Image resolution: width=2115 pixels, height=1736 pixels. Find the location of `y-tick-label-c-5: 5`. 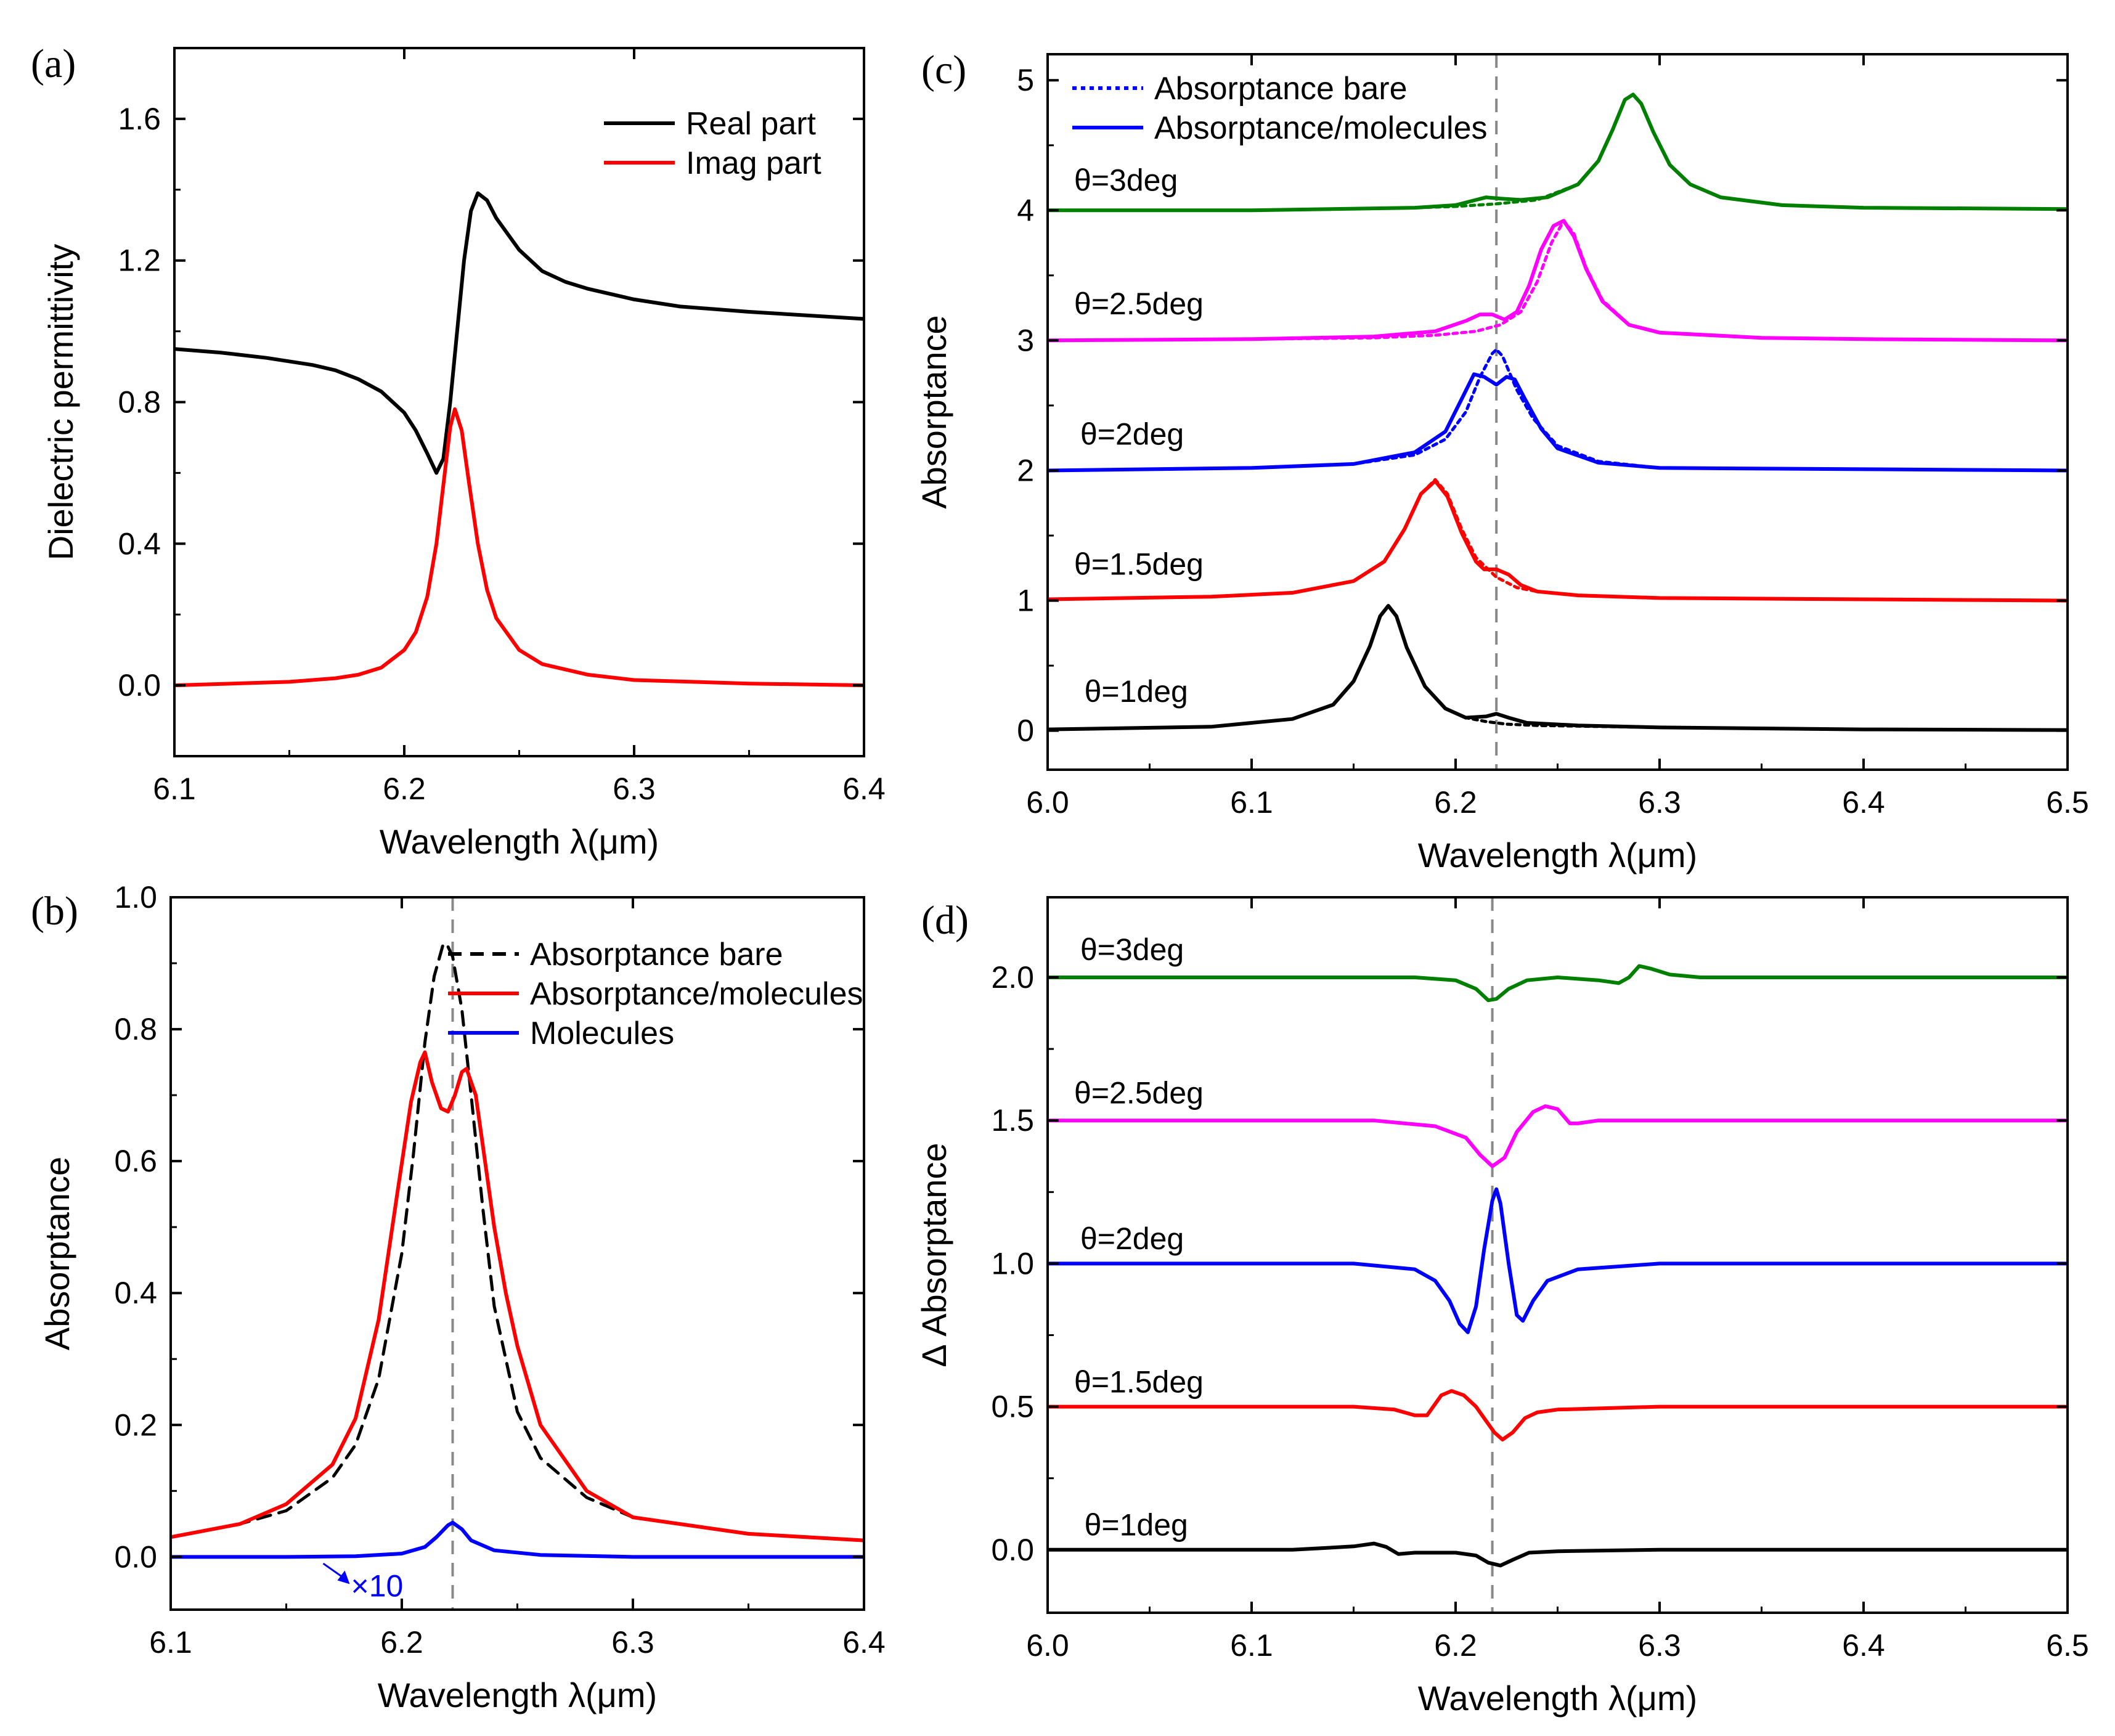

y-tick-label-c-5: 5 is located at coordinates (1025, 80).